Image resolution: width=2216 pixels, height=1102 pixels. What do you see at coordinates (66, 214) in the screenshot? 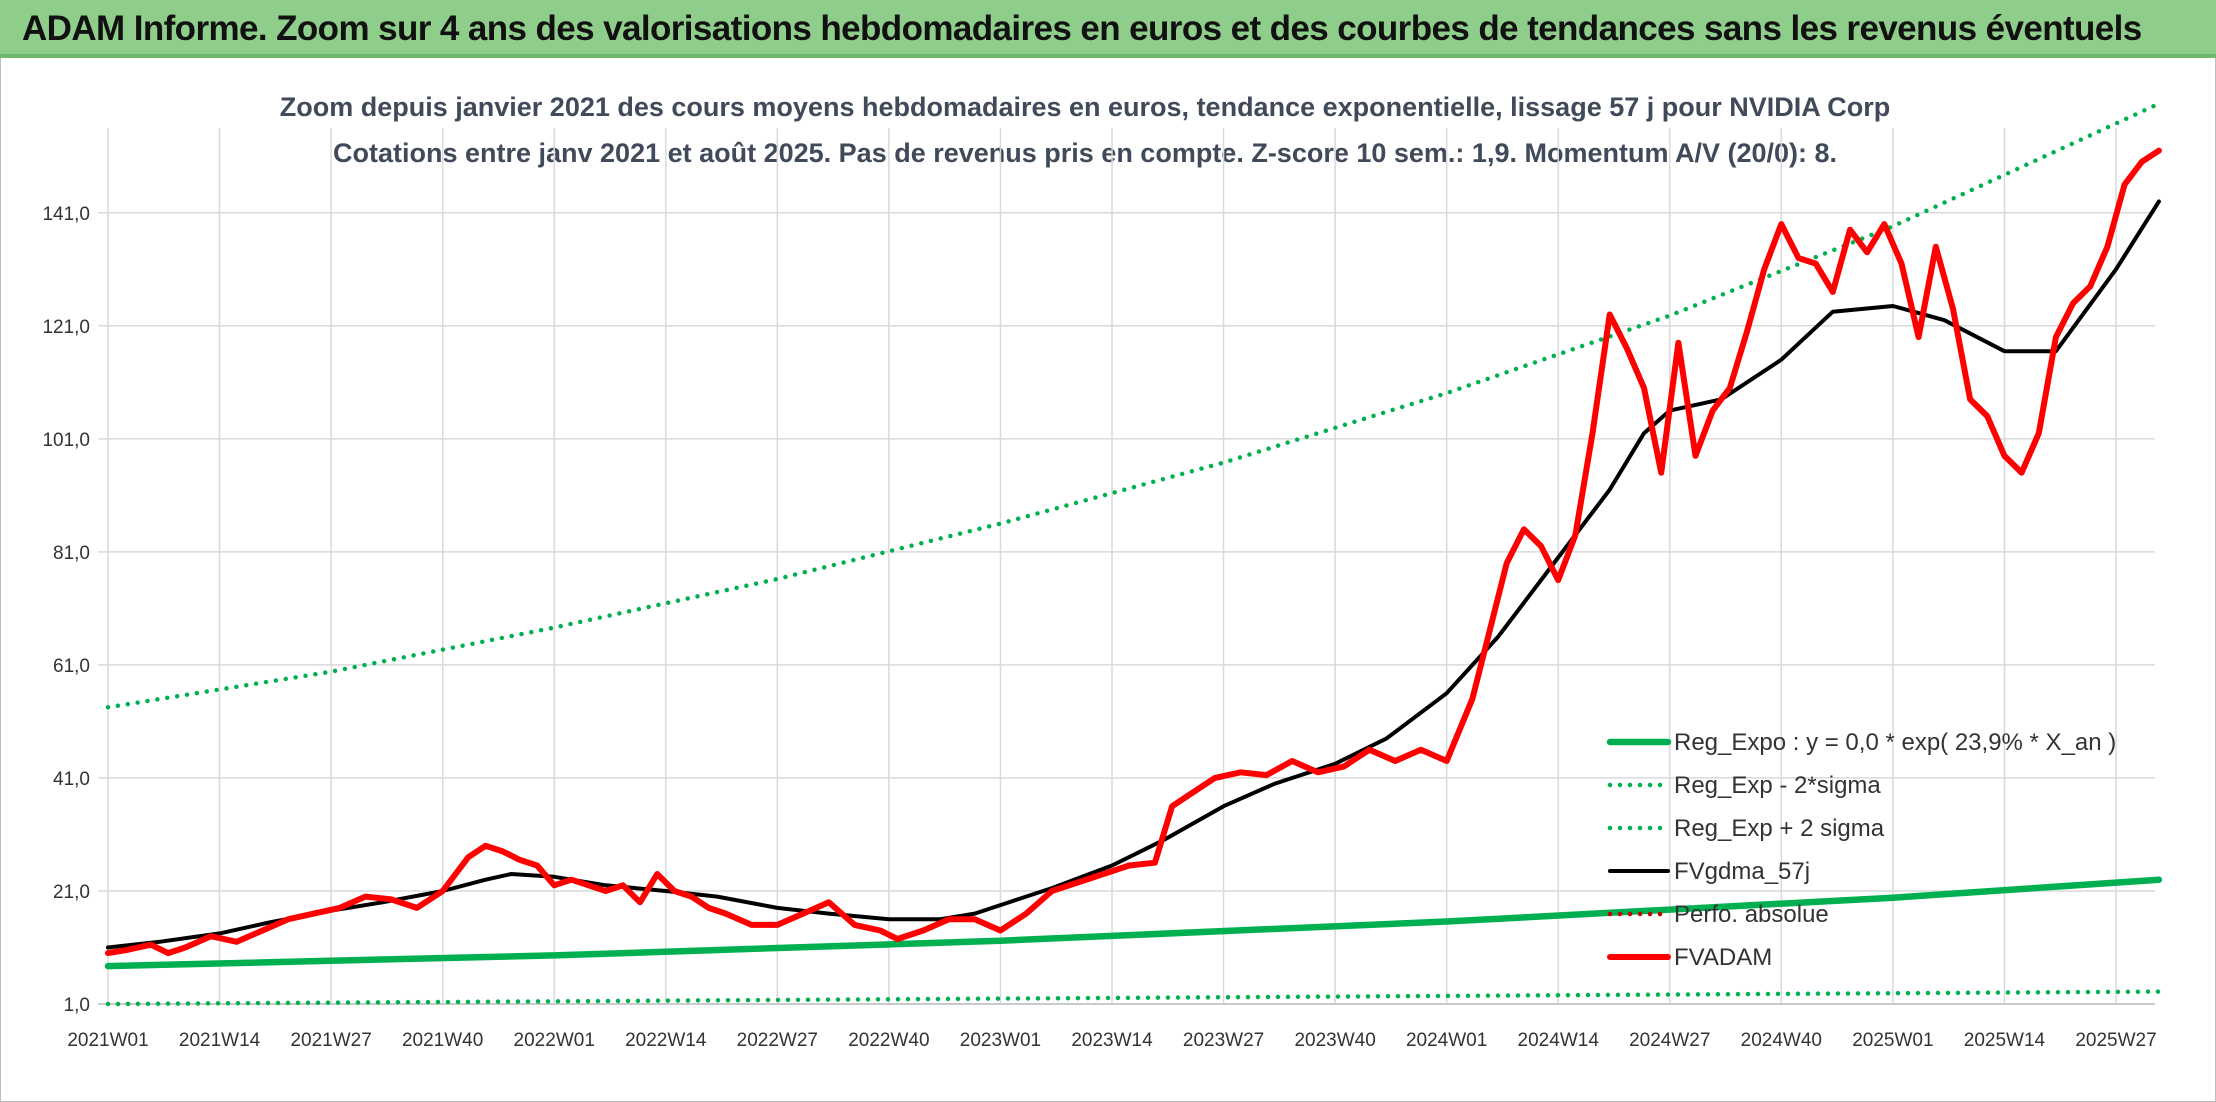
I see `y-tick-label: 141,0` at bounding box center [66, 214].